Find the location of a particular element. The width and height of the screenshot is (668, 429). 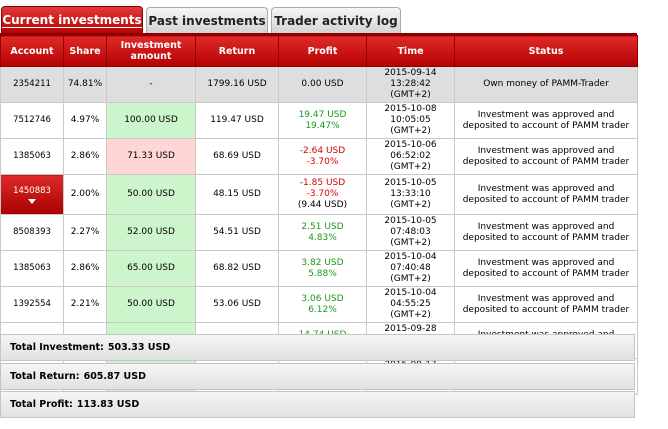

share-cell: 4.97% is located at coordinates (85, 120).